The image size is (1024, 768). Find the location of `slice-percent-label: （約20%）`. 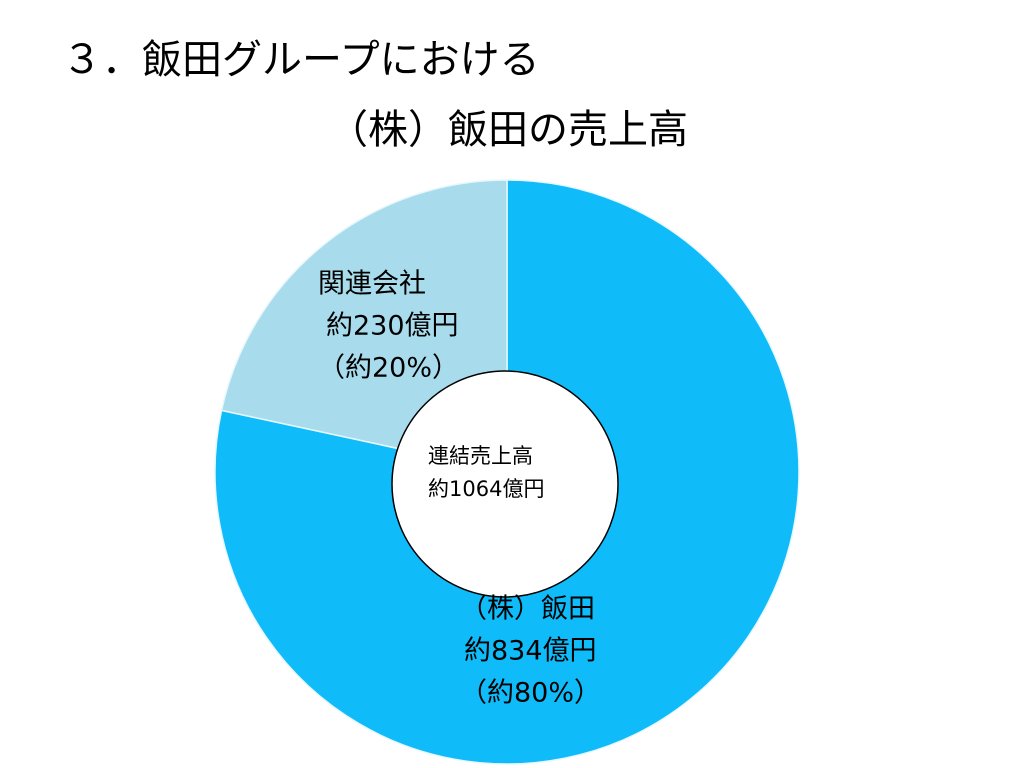

slice-percent-label: （約20%） is located at coordinates (388, 368).